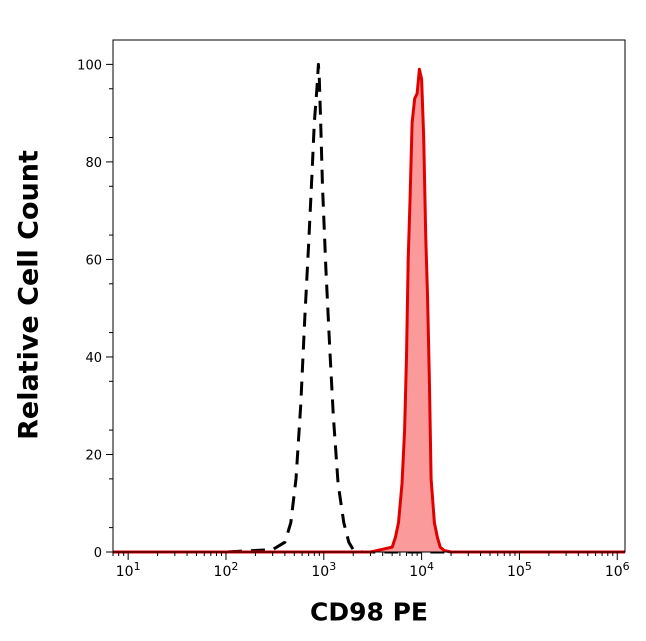 This screenshot has width=646, height=641. I want to click on y-tick-label-100: 100, so click(89, 65).